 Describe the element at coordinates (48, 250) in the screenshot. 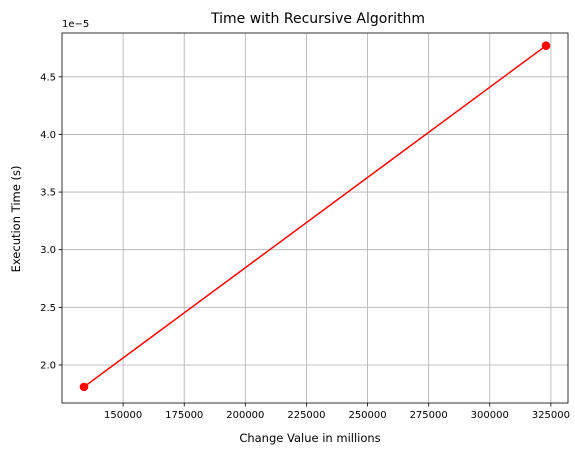

I see `y-tick-label: 3.0` at that location.